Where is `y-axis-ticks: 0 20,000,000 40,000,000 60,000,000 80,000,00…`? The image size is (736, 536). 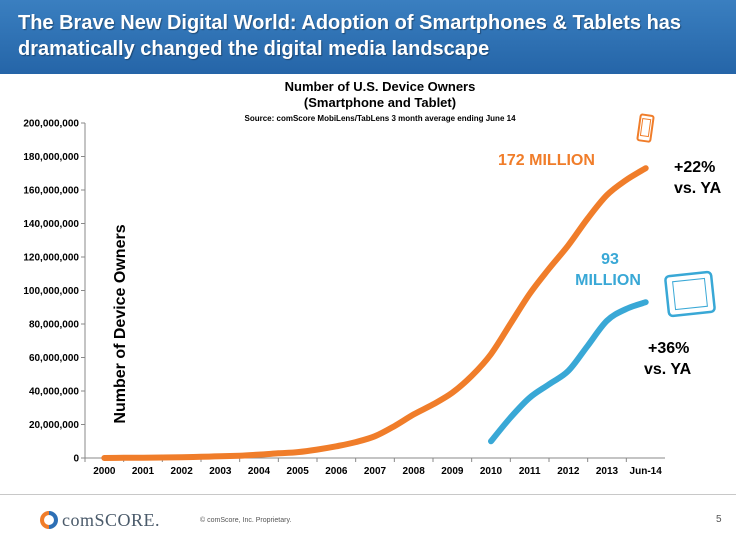
y-axis-ticks: 0 20,000,000 40,000,000 60,000,000 80,000,00… is located at coordinates (54, 292).